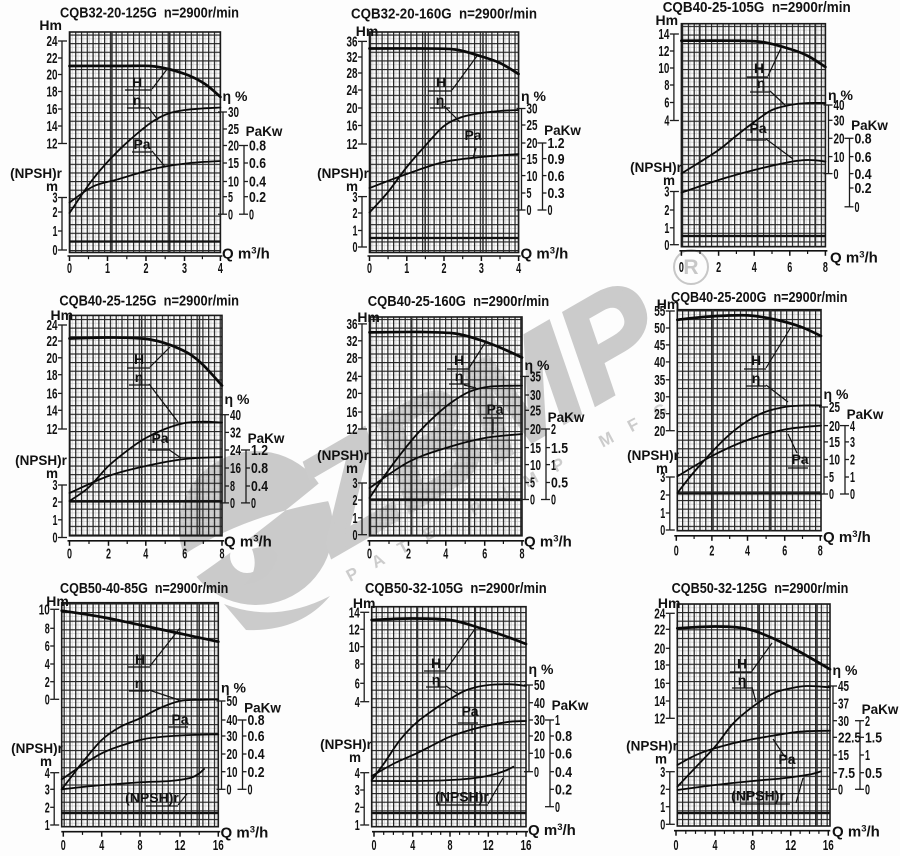  I want to click on svg-text: CQB40-25-105G n=2900r/min, so click(757, 8).